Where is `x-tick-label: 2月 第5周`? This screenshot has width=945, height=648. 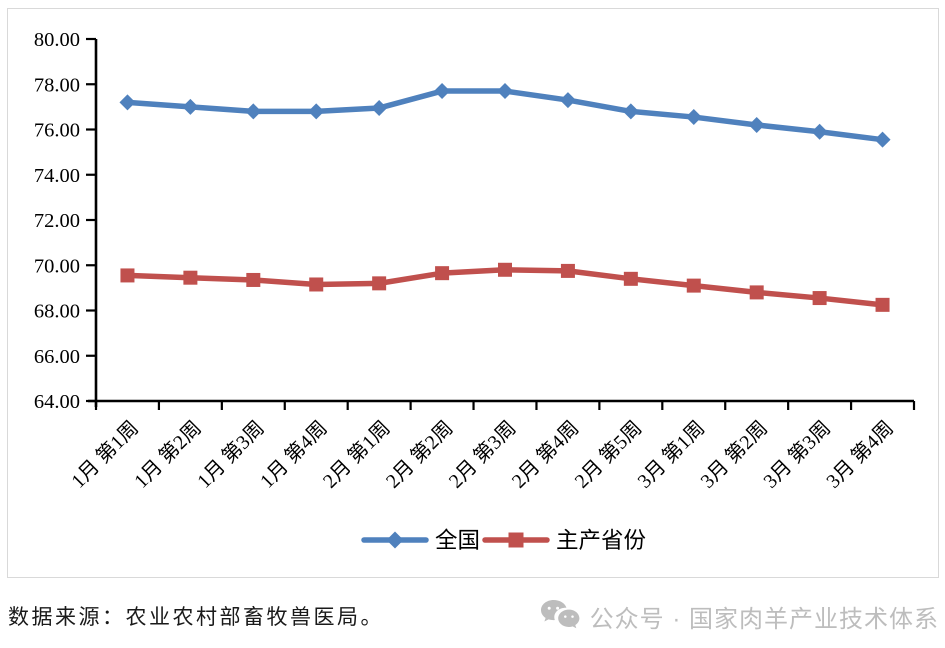 x-tick-label: 2月 第5周 is located at coordinates (608, 454).